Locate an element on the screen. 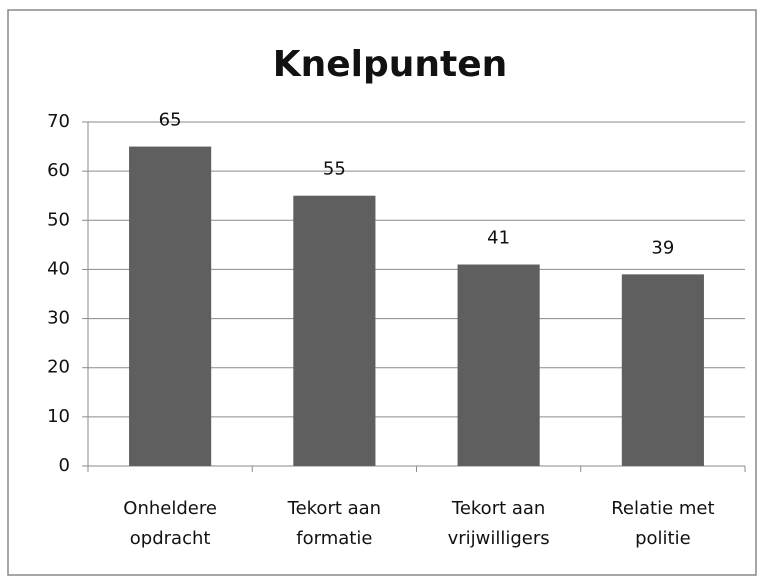  y-tick-label: 10 is located at coordinates (58, 416).